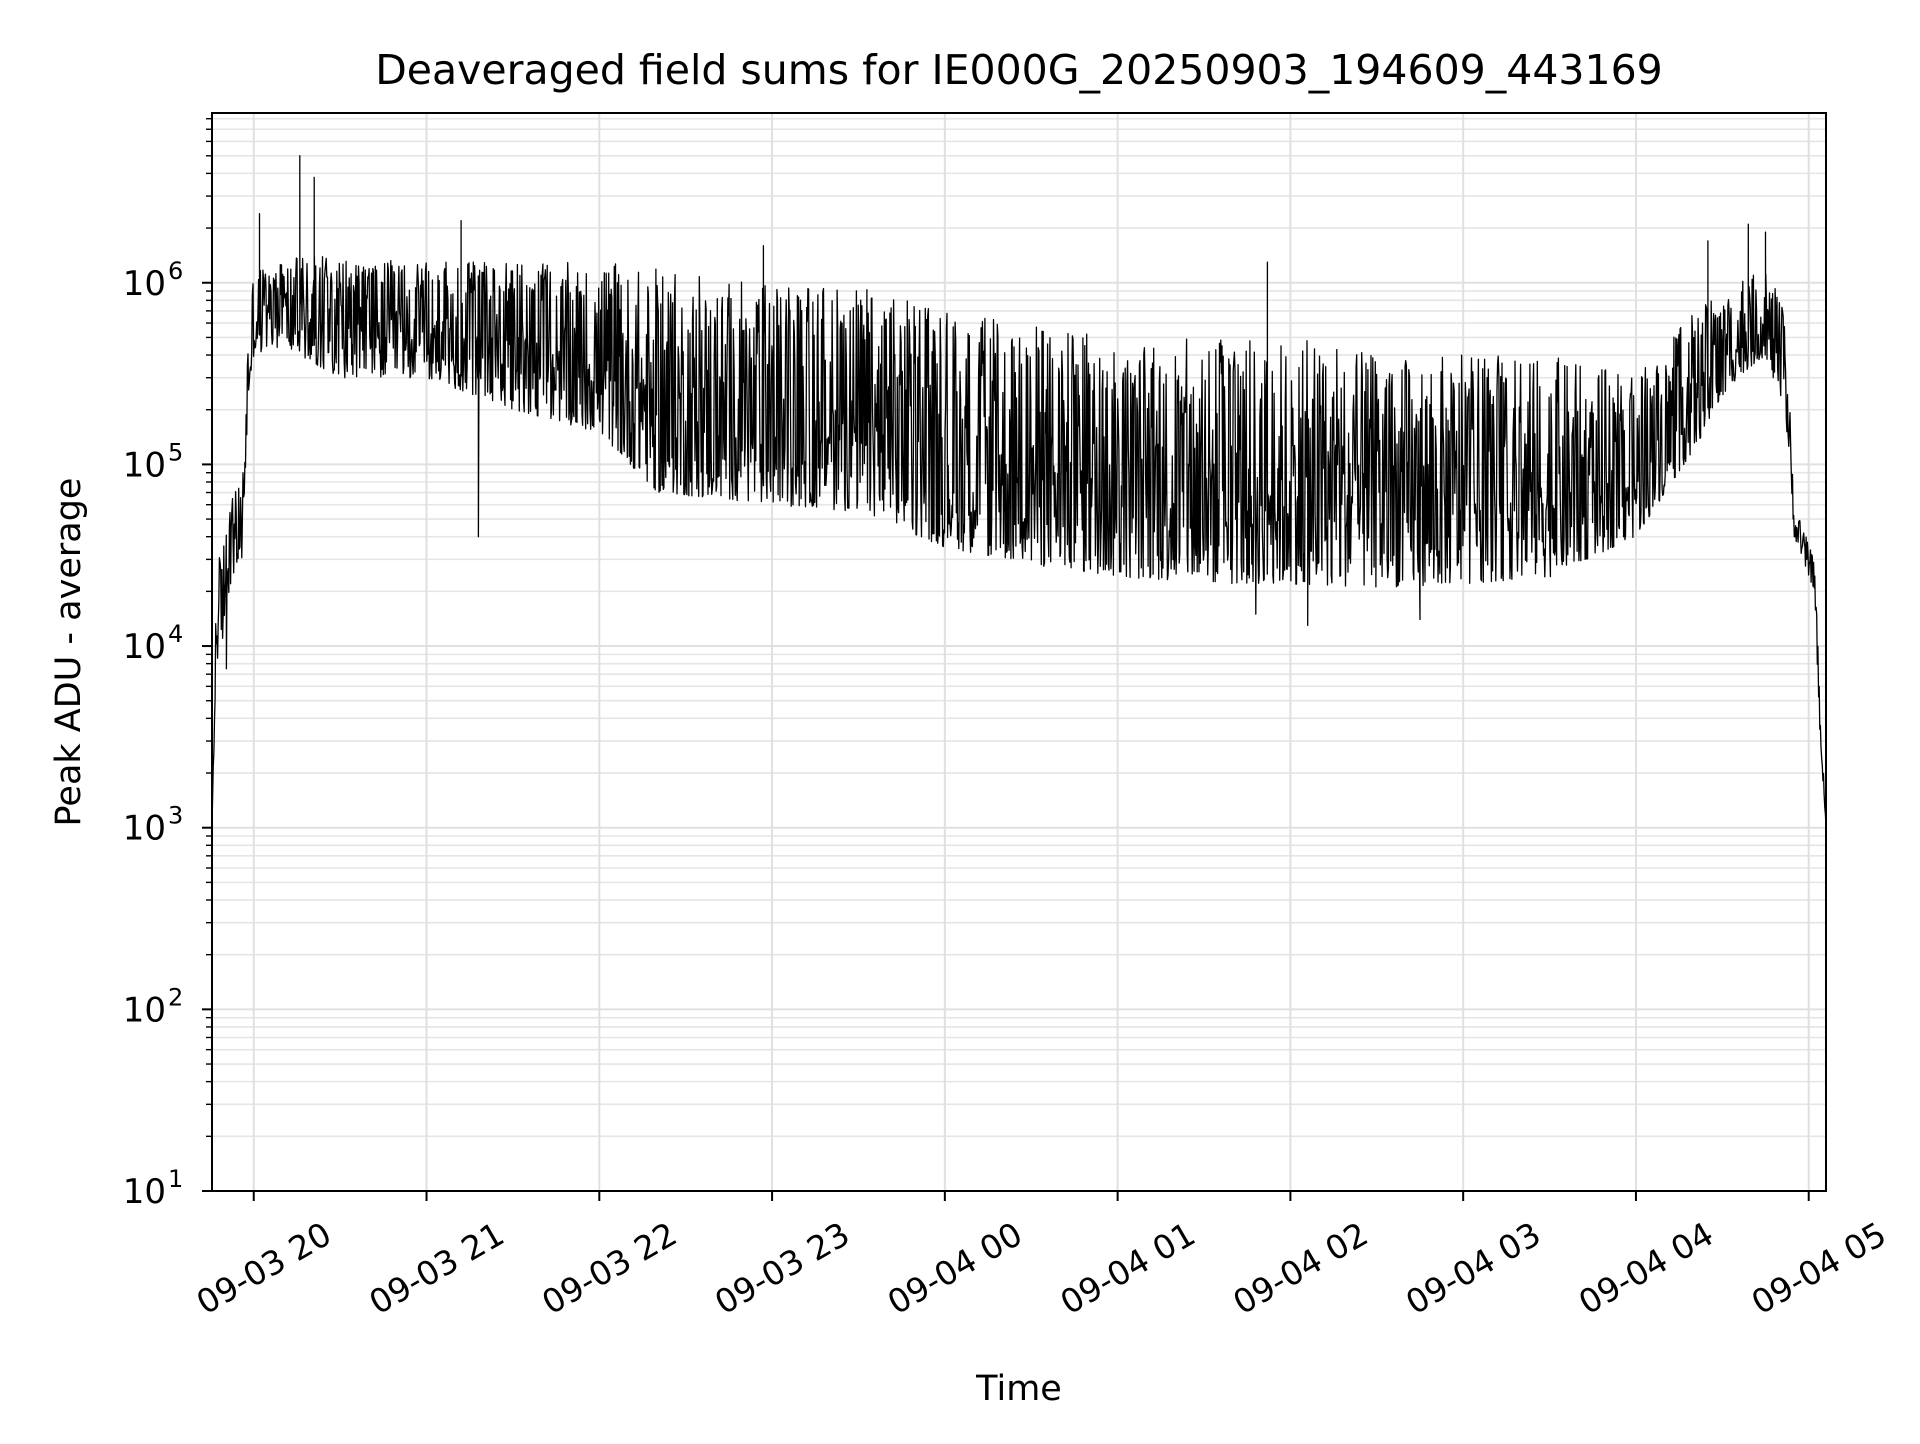  Describe the element at coordinates (175, 816) in the screenshot. I see `y-tick-exponent: 3` at that location.